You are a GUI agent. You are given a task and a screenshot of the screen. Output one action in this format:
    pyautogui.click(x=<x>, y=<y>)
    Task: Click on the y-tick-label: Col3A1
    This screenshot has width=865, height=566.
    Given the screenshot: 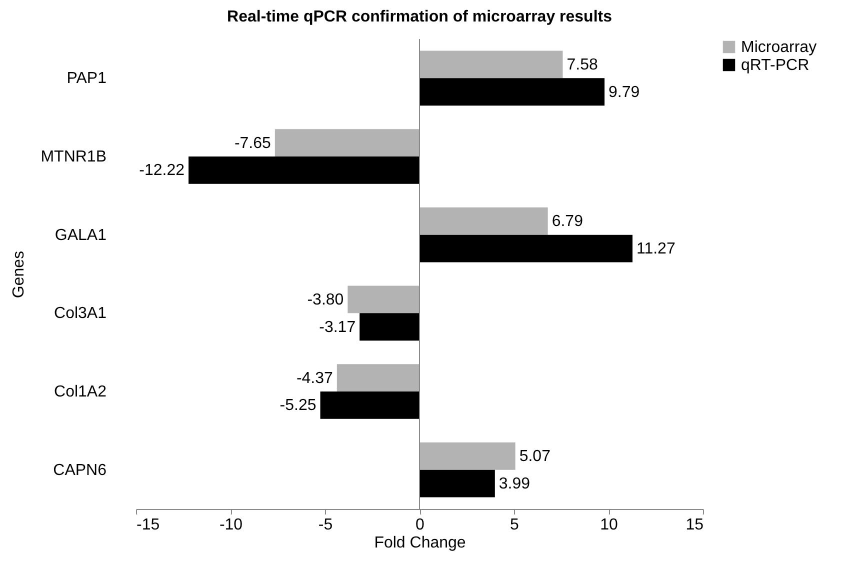 What is the action you would take?
    pyautogui.click(x=80, y=313)
    